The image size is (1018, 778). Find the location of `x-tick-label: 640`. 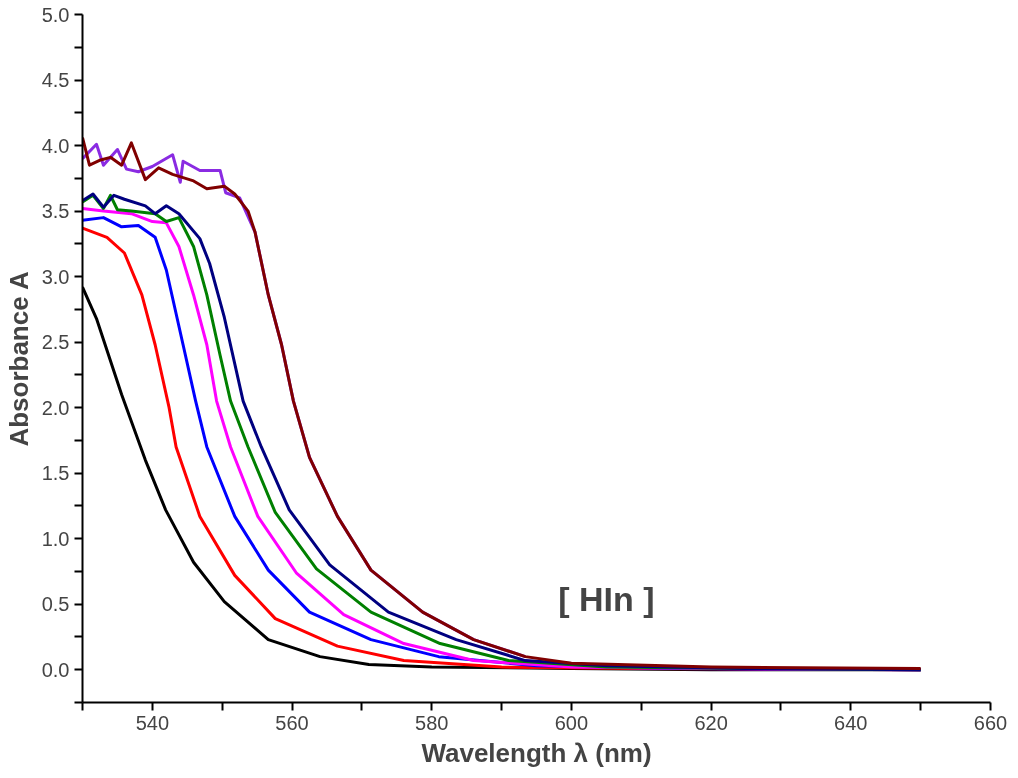

x-tick-label: 640 is located at coordinates (851, 722).